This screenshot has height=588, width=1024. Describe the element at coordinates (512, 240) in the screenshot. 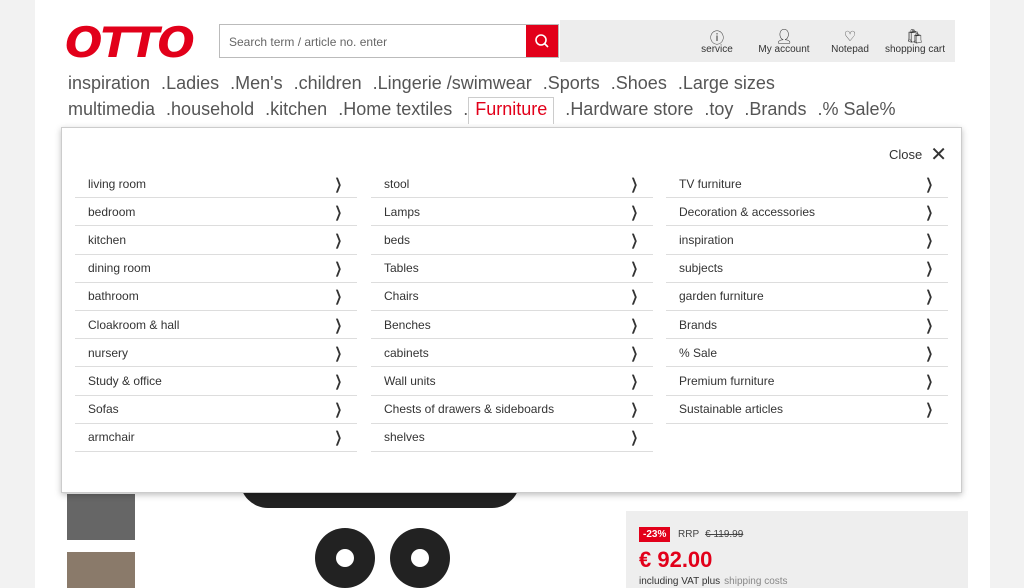

I see `menu-item: beds ❯` at that location.